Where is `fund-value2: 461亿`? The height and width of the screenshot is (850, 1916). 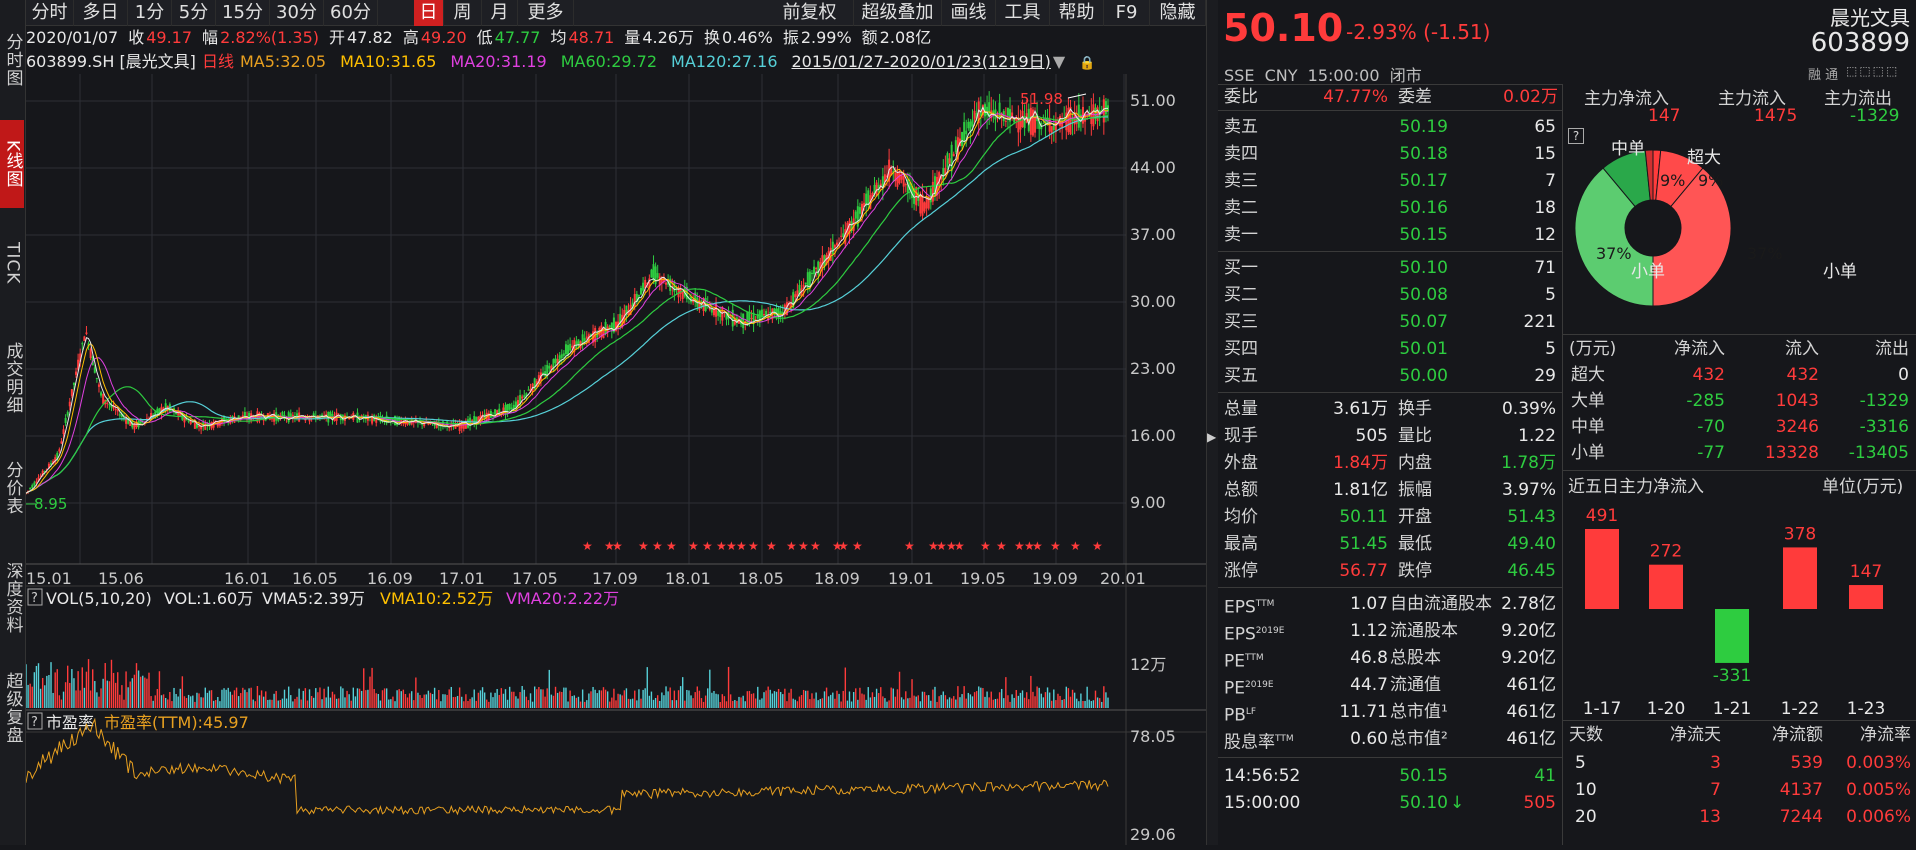 fund-value2: 461亿 is located at coordinates (1531, 685).